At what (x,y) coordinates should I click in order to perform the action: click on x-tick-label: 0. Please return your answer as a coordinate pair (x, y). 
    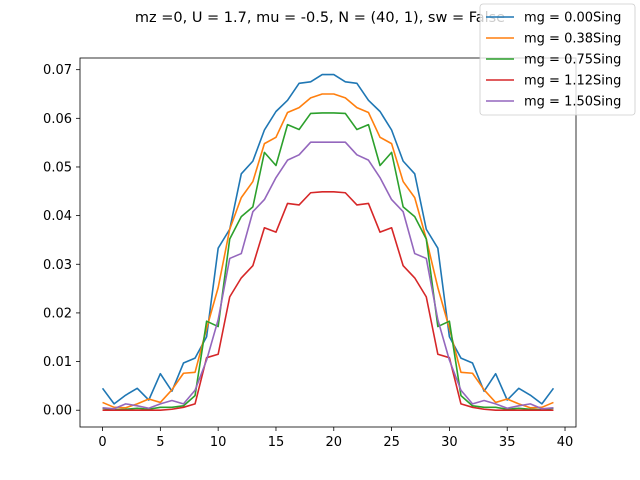
    Looking at the image, I should click on (102, 442).